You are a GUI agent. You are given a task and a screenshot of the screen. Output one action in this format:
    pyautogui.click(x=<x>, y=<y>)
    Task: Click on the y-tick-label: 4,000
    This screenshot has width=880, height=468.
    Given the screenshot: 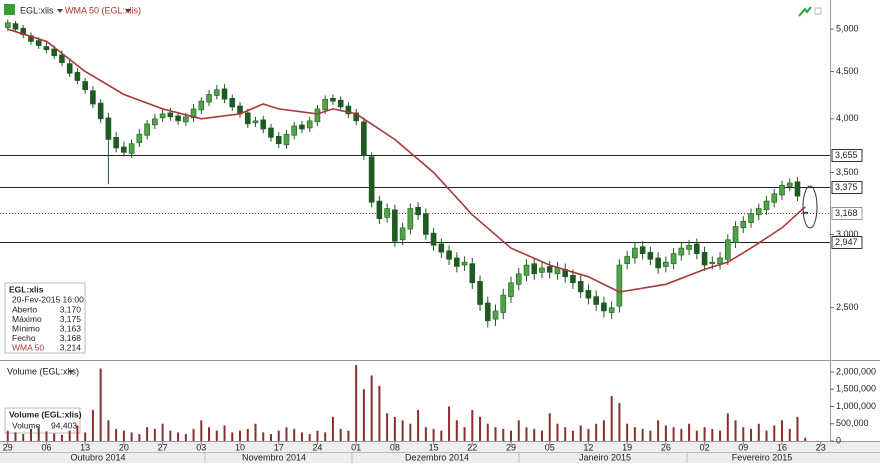 What is the action you would take?
    pyautogui.click(x=847, y=118)
    